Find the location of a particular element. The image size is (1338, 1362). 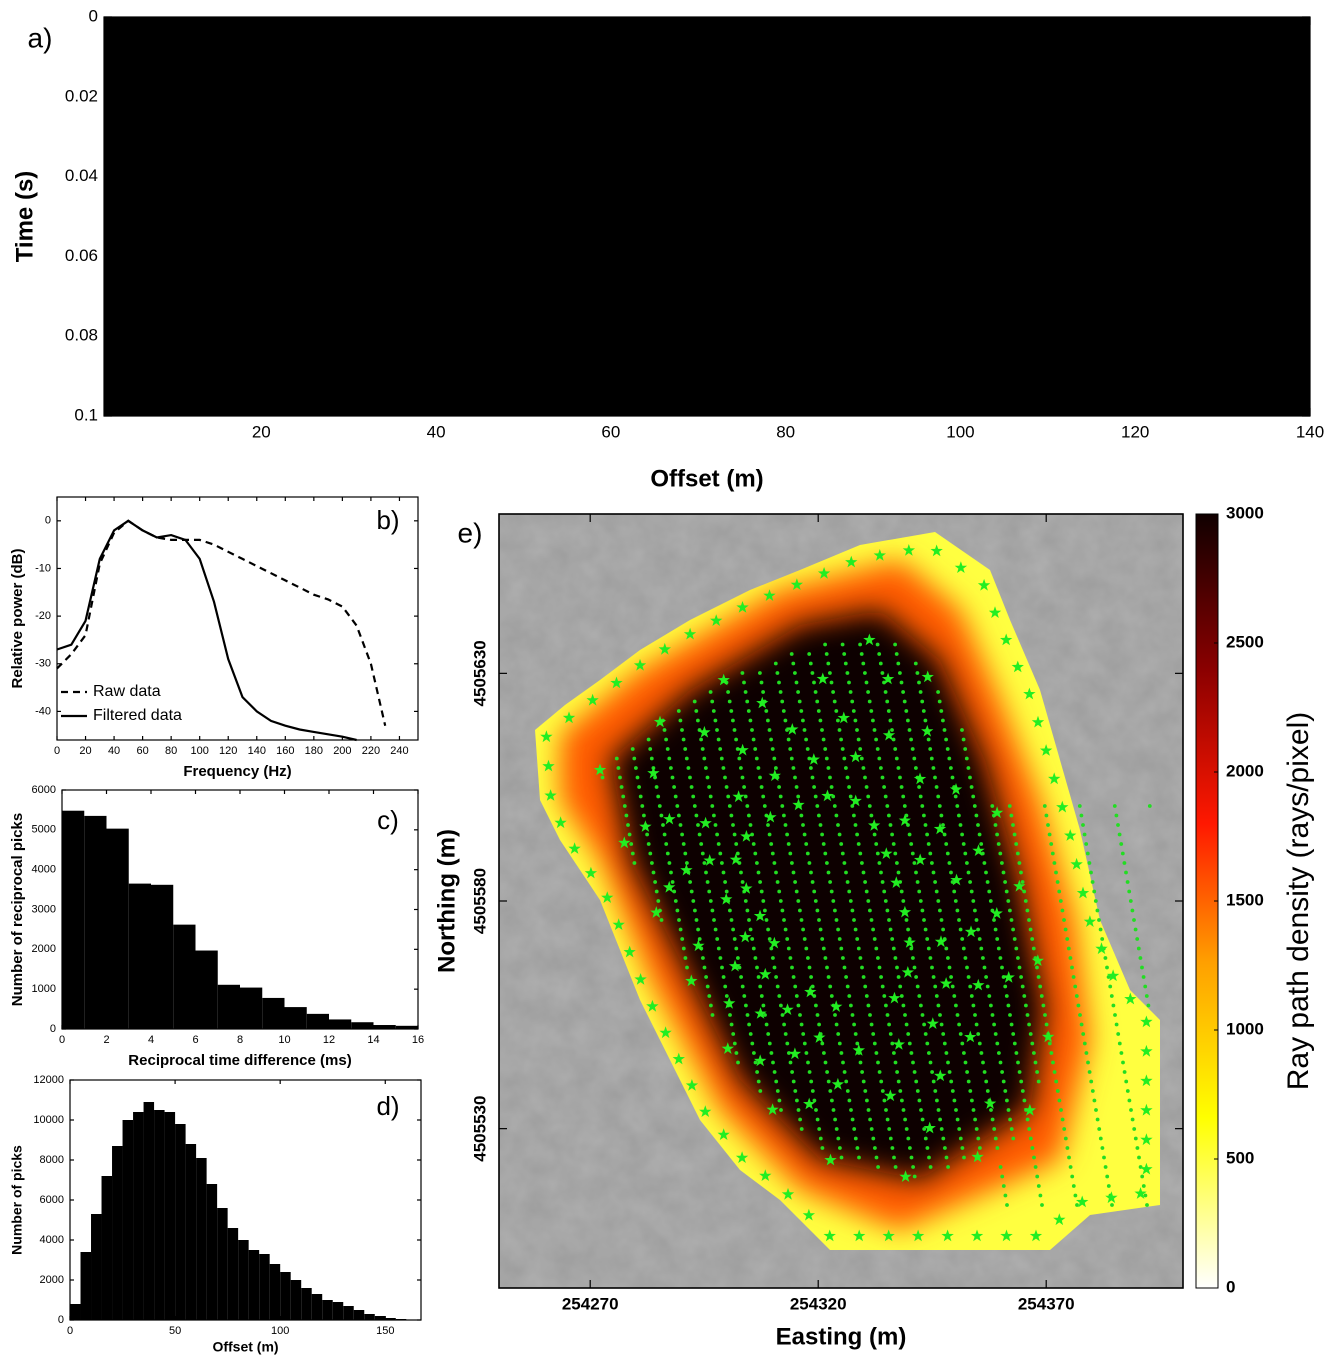

panel-label: c) is located at coordinates (388, 820).